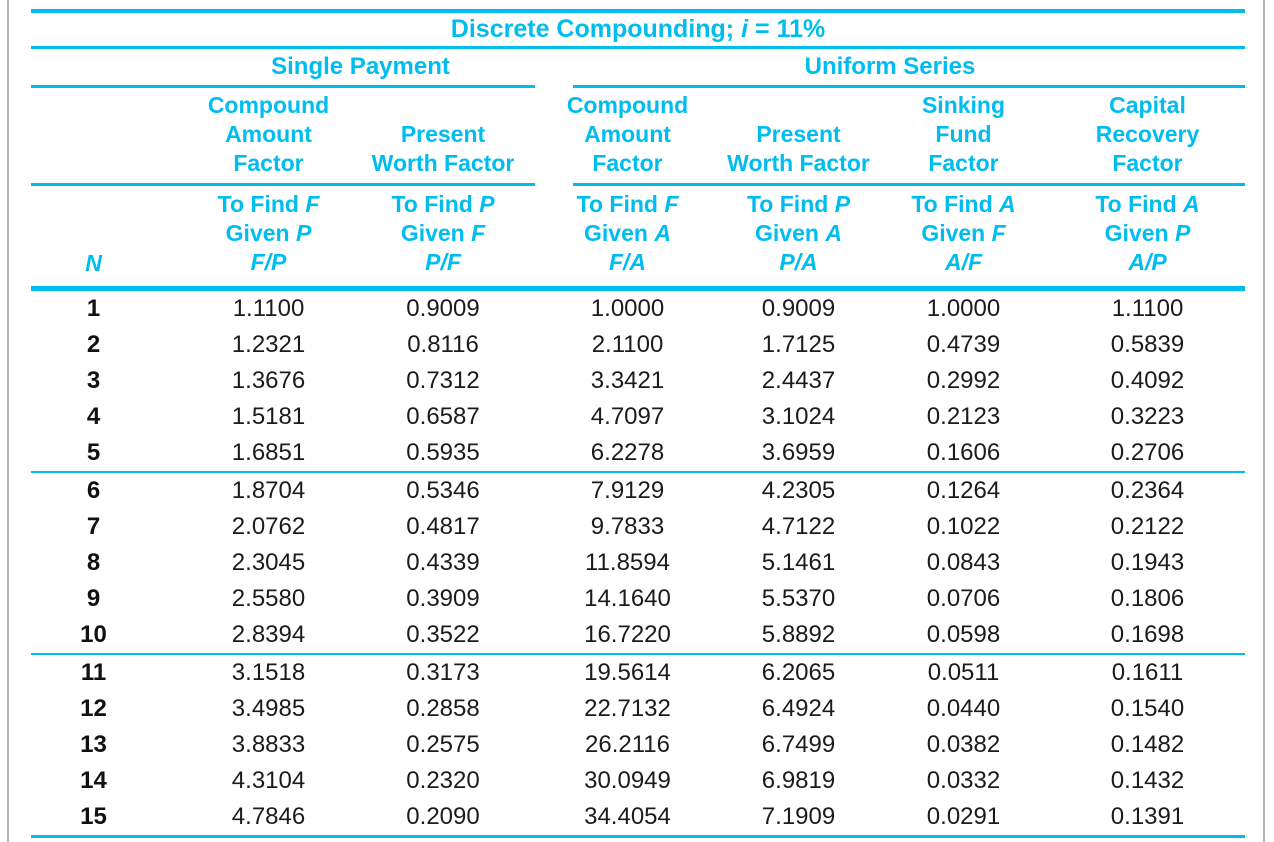  I want to click on factor-value-p-f: 0.5935, so click(443, 452).